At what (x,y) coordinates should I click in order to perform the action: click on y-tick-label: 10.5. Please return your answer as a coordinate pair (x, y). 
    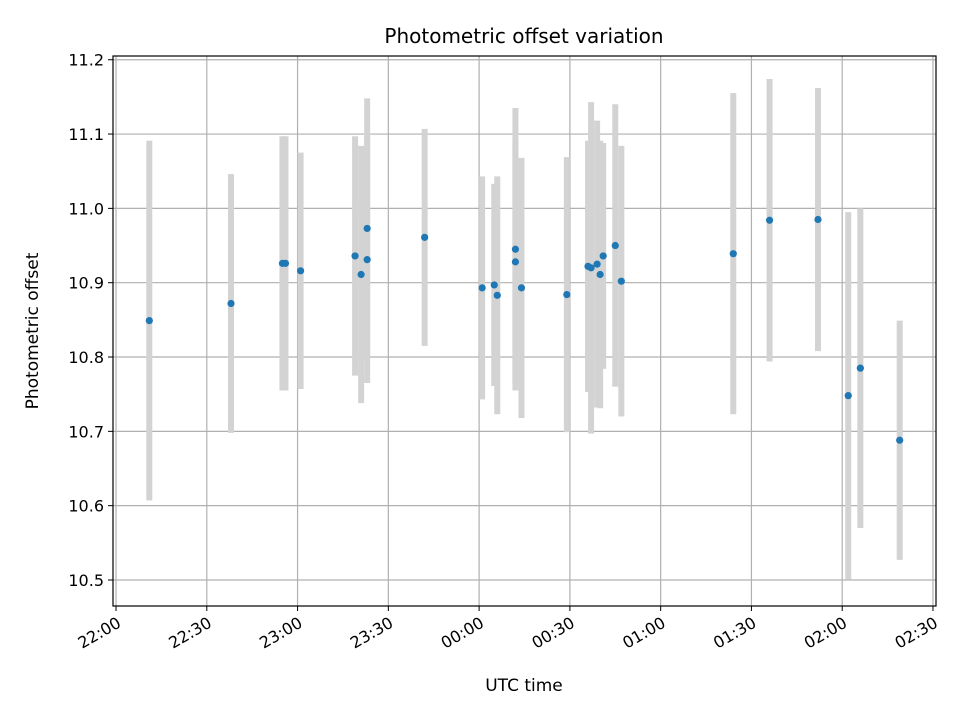
    Looking at the image, I should click on (86, 580).